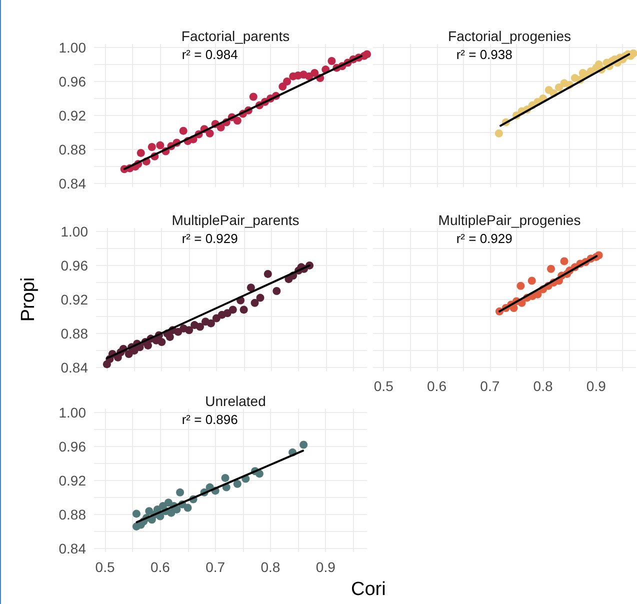 The height and width of the screenshot is (604, 637). I want to click on chart-title: Factorial_parents, so click(235, 36).